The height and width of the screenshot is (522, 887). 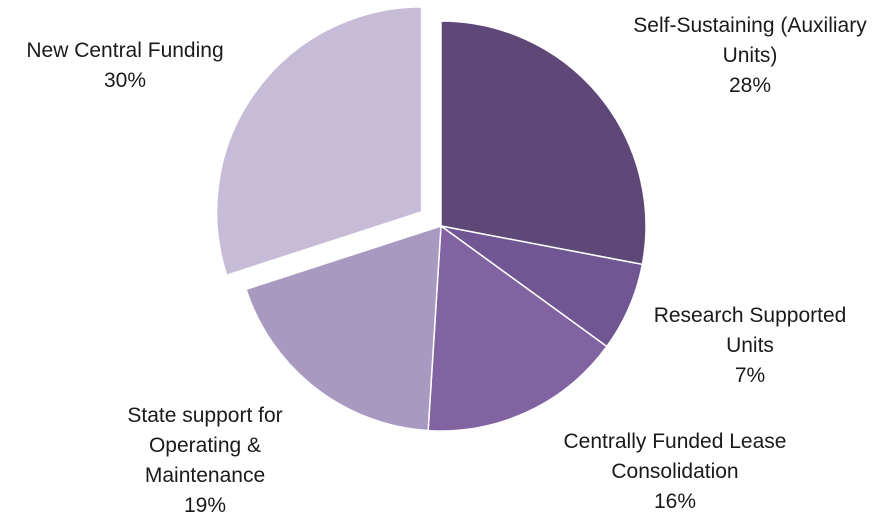 What do you see at coordinates (750, 55) in the screenshot?
I see `slice-label-1: Self-Sustaining (Auxiliary Units) 28%` at bounding box center [750, 55].